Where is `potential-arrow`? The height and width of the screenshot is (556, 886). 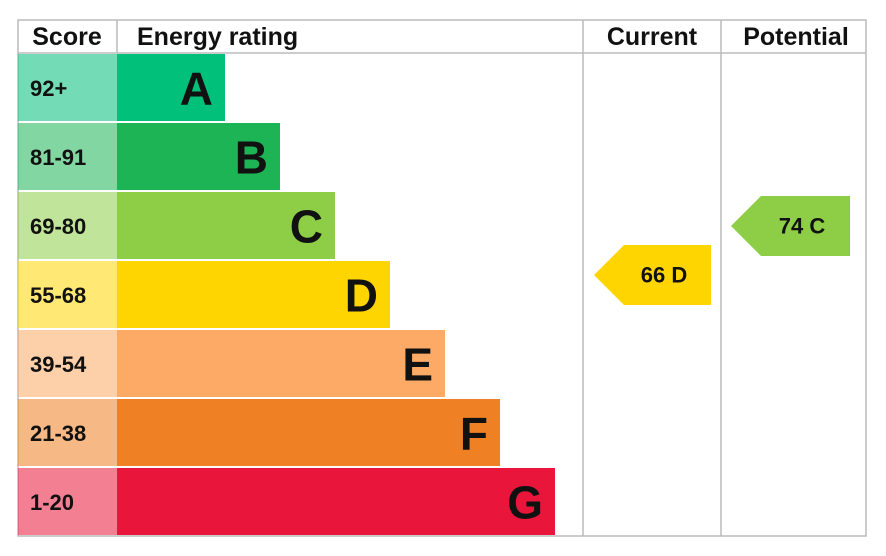 potential-arrow is located at coordinates (790, 226).